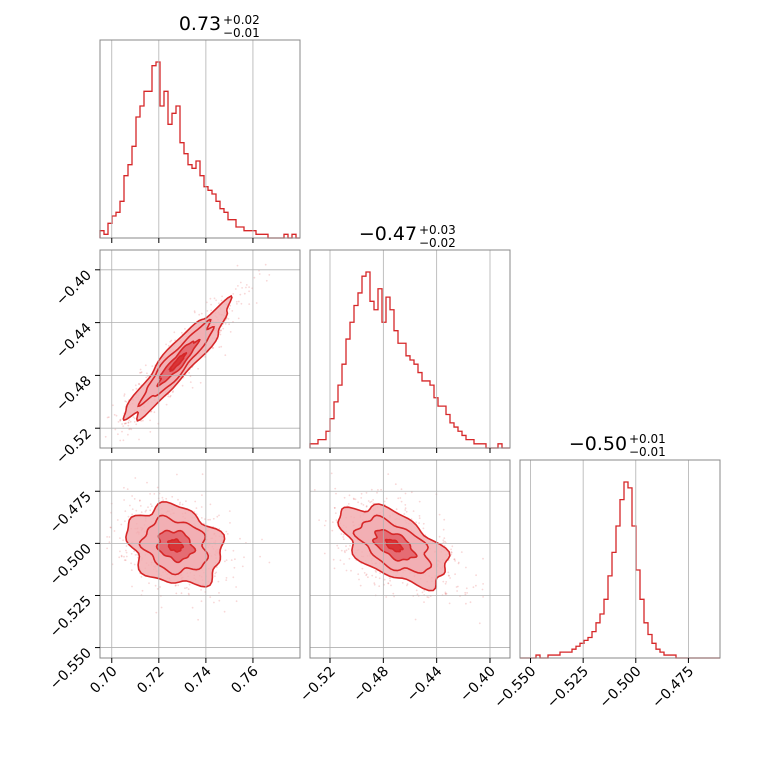 The height and width of the screenshot is (764, 760). What do you see at coordinates (200, 349) in the screenshot?
I see `corner-2-1-frame` at bounding box center [200, 349].